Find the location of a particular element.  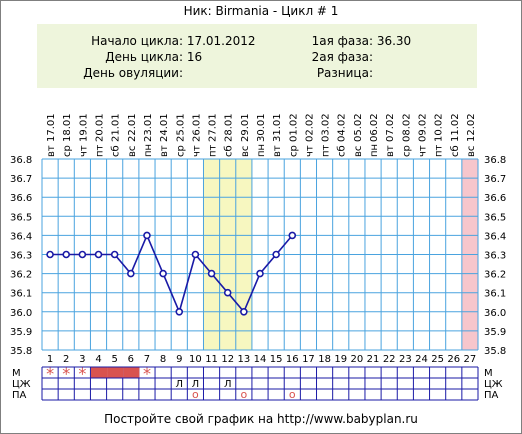

cycle-start-label: Начало цикла: is located at coordinates (137, 41).